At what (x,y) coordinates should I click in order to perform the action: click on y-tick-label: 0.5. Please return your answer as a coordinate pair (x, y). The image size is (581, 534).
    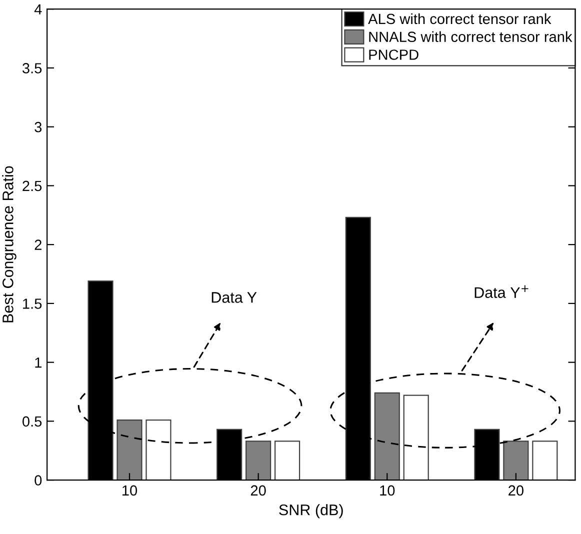
    Looking at the image, I should click on (32, 421).